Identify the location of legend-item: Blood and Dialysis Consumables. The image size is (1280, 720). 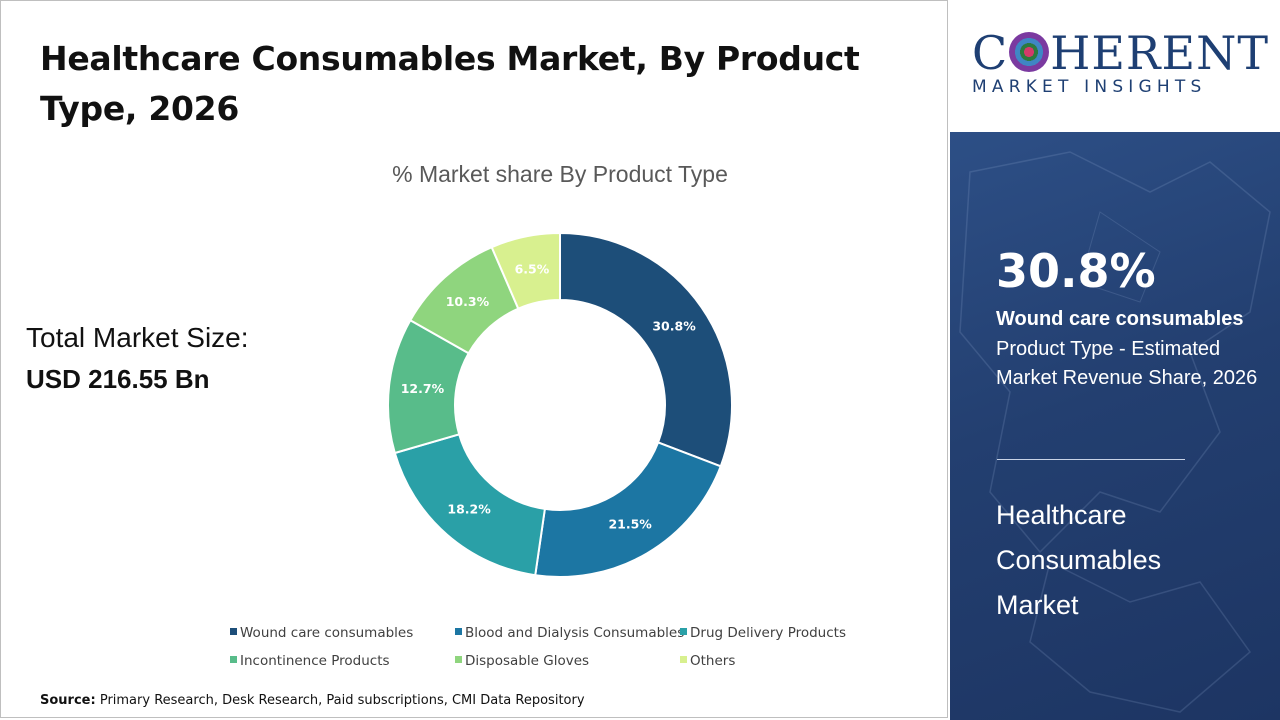
(569, 633).